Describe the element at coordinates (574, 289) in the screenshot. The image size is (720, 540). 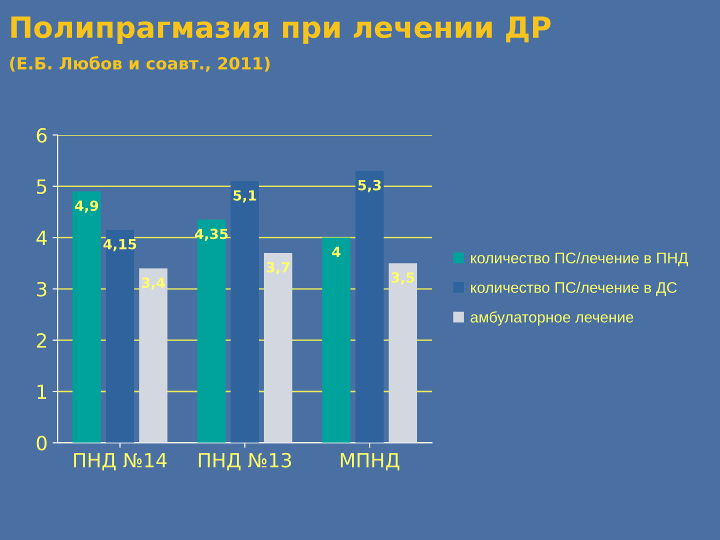
I see `legend-label: количество ПС/лечение в ДС` at that location.